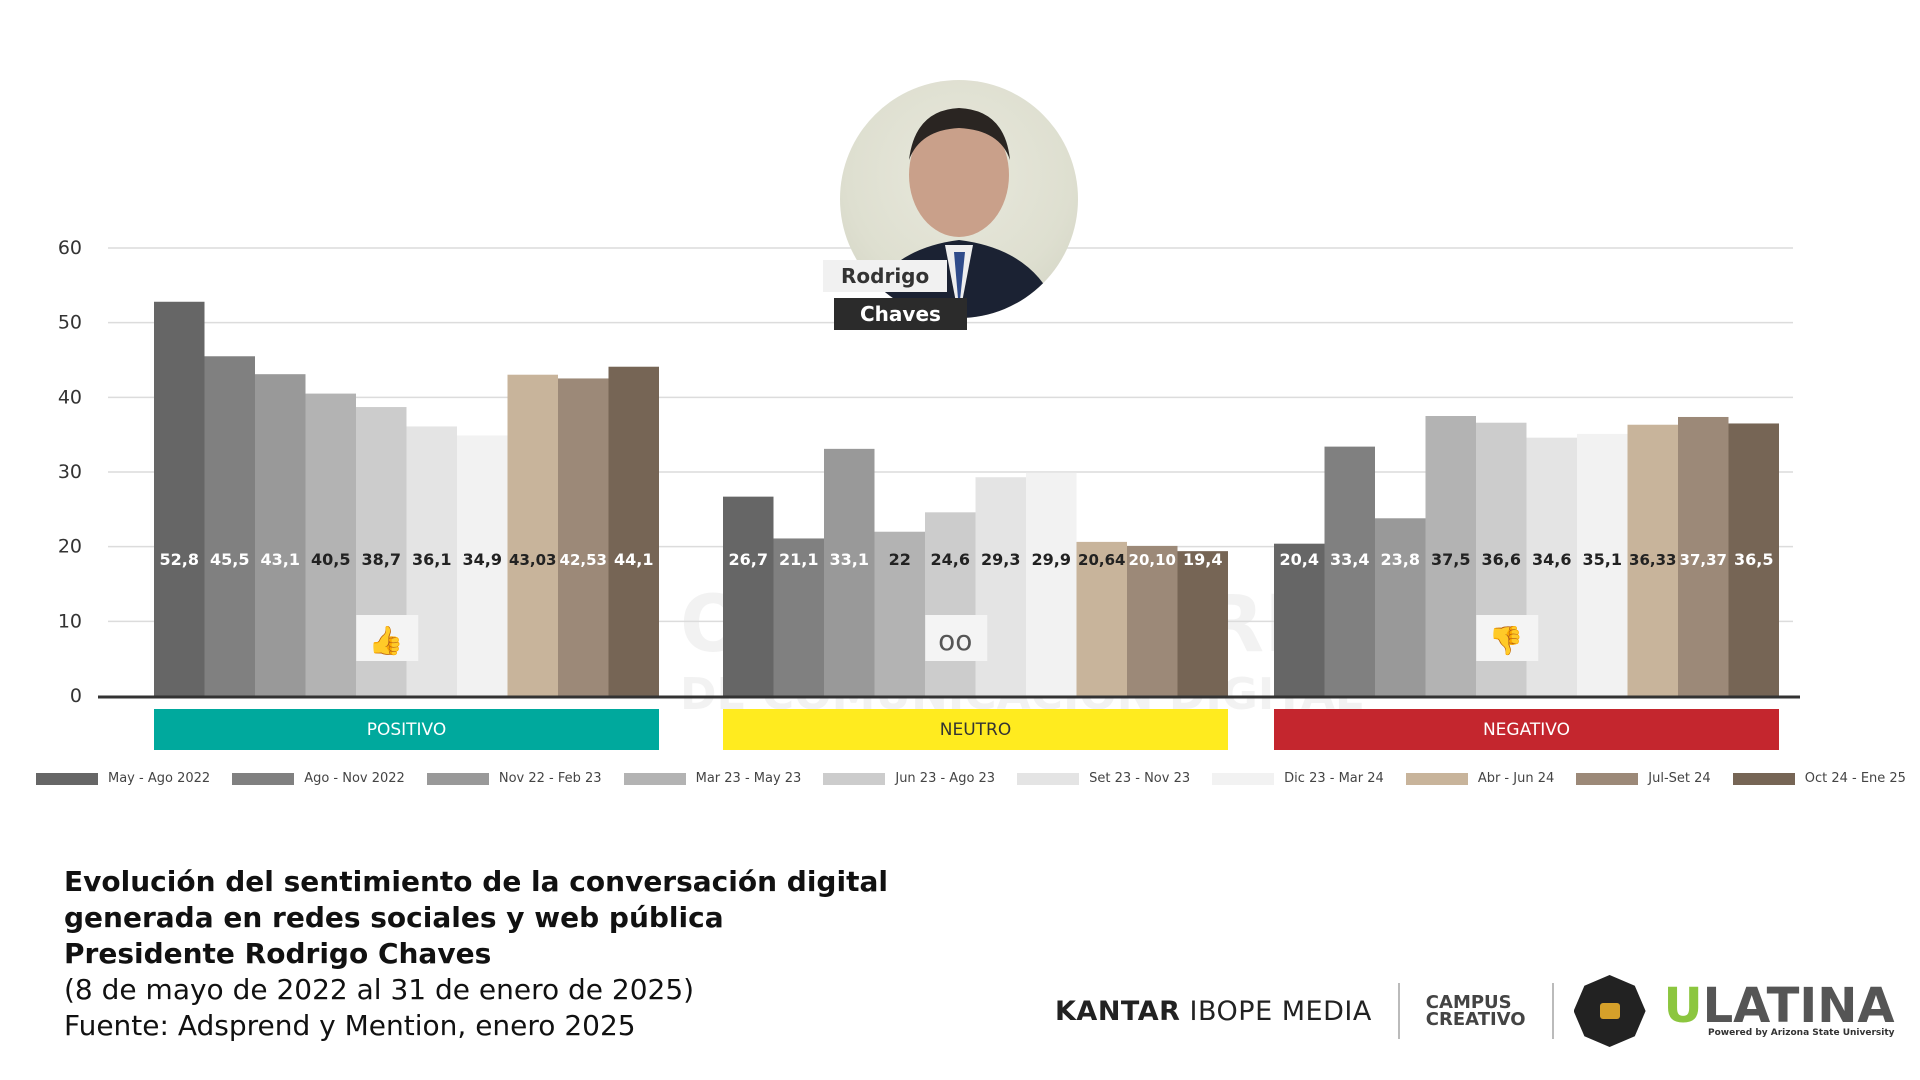 The height and width of the screenshot is (1080, 1920). Describe the element at coordinates (179, 559) in the screenshot. I see `data-label: 52,8` at that location.